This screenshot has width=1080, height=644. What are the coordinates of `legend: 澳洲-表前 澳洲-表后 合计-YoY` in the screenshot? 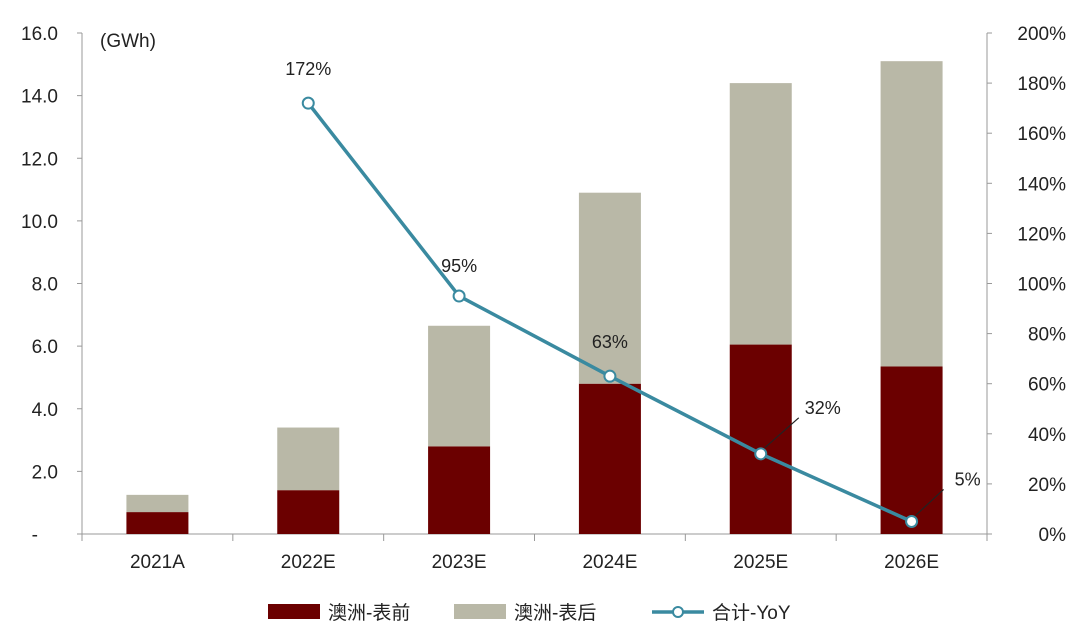 It's located at (529, 613).